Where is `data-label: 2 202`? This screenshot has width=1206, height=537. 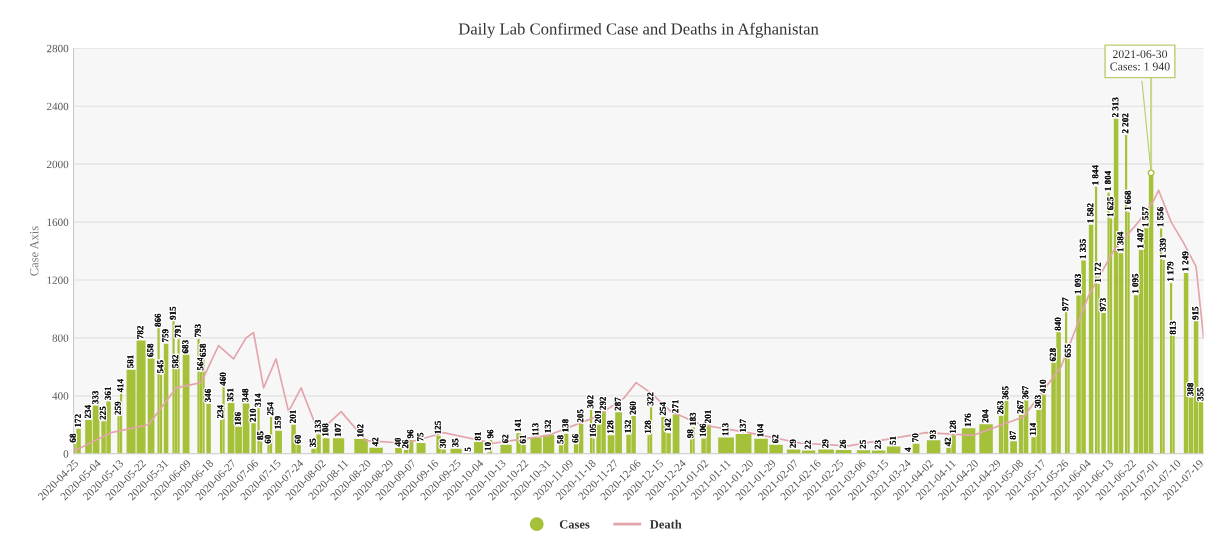 data-label: 2 202 is located at coordinates (1125, 123).